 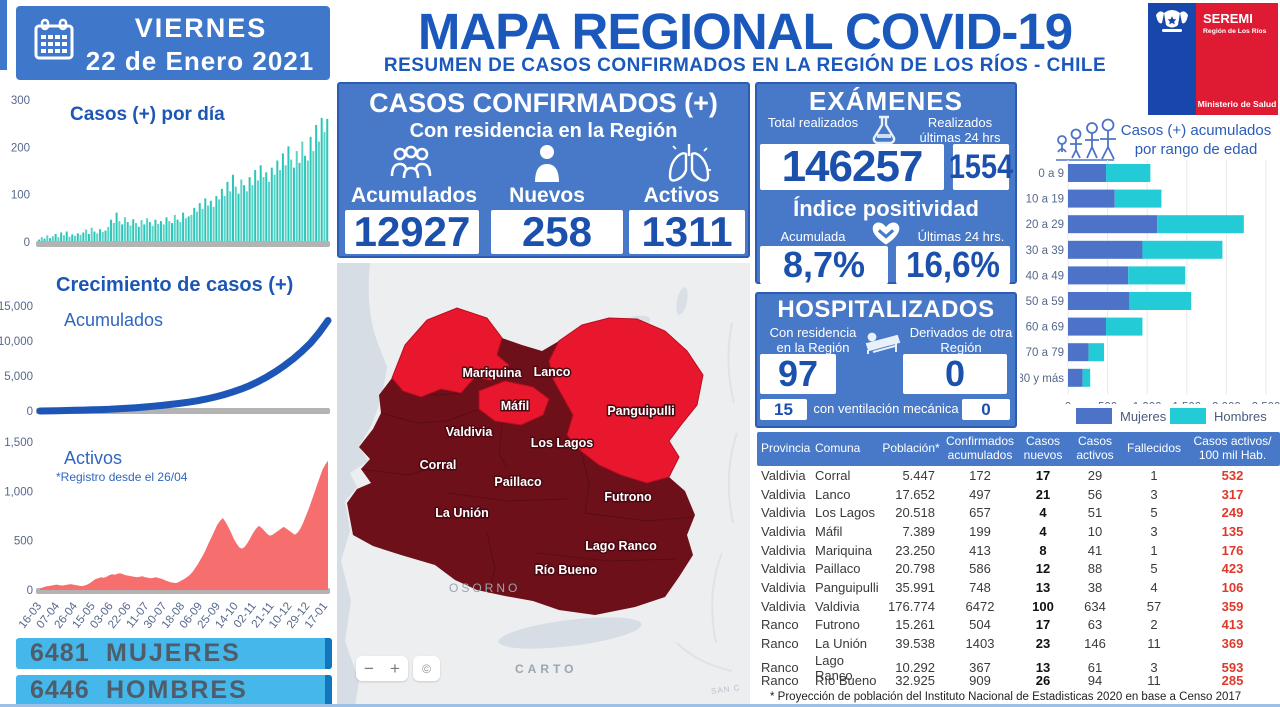 I want to click on svg-text: Los Lagos, so click(x=562, y=443).